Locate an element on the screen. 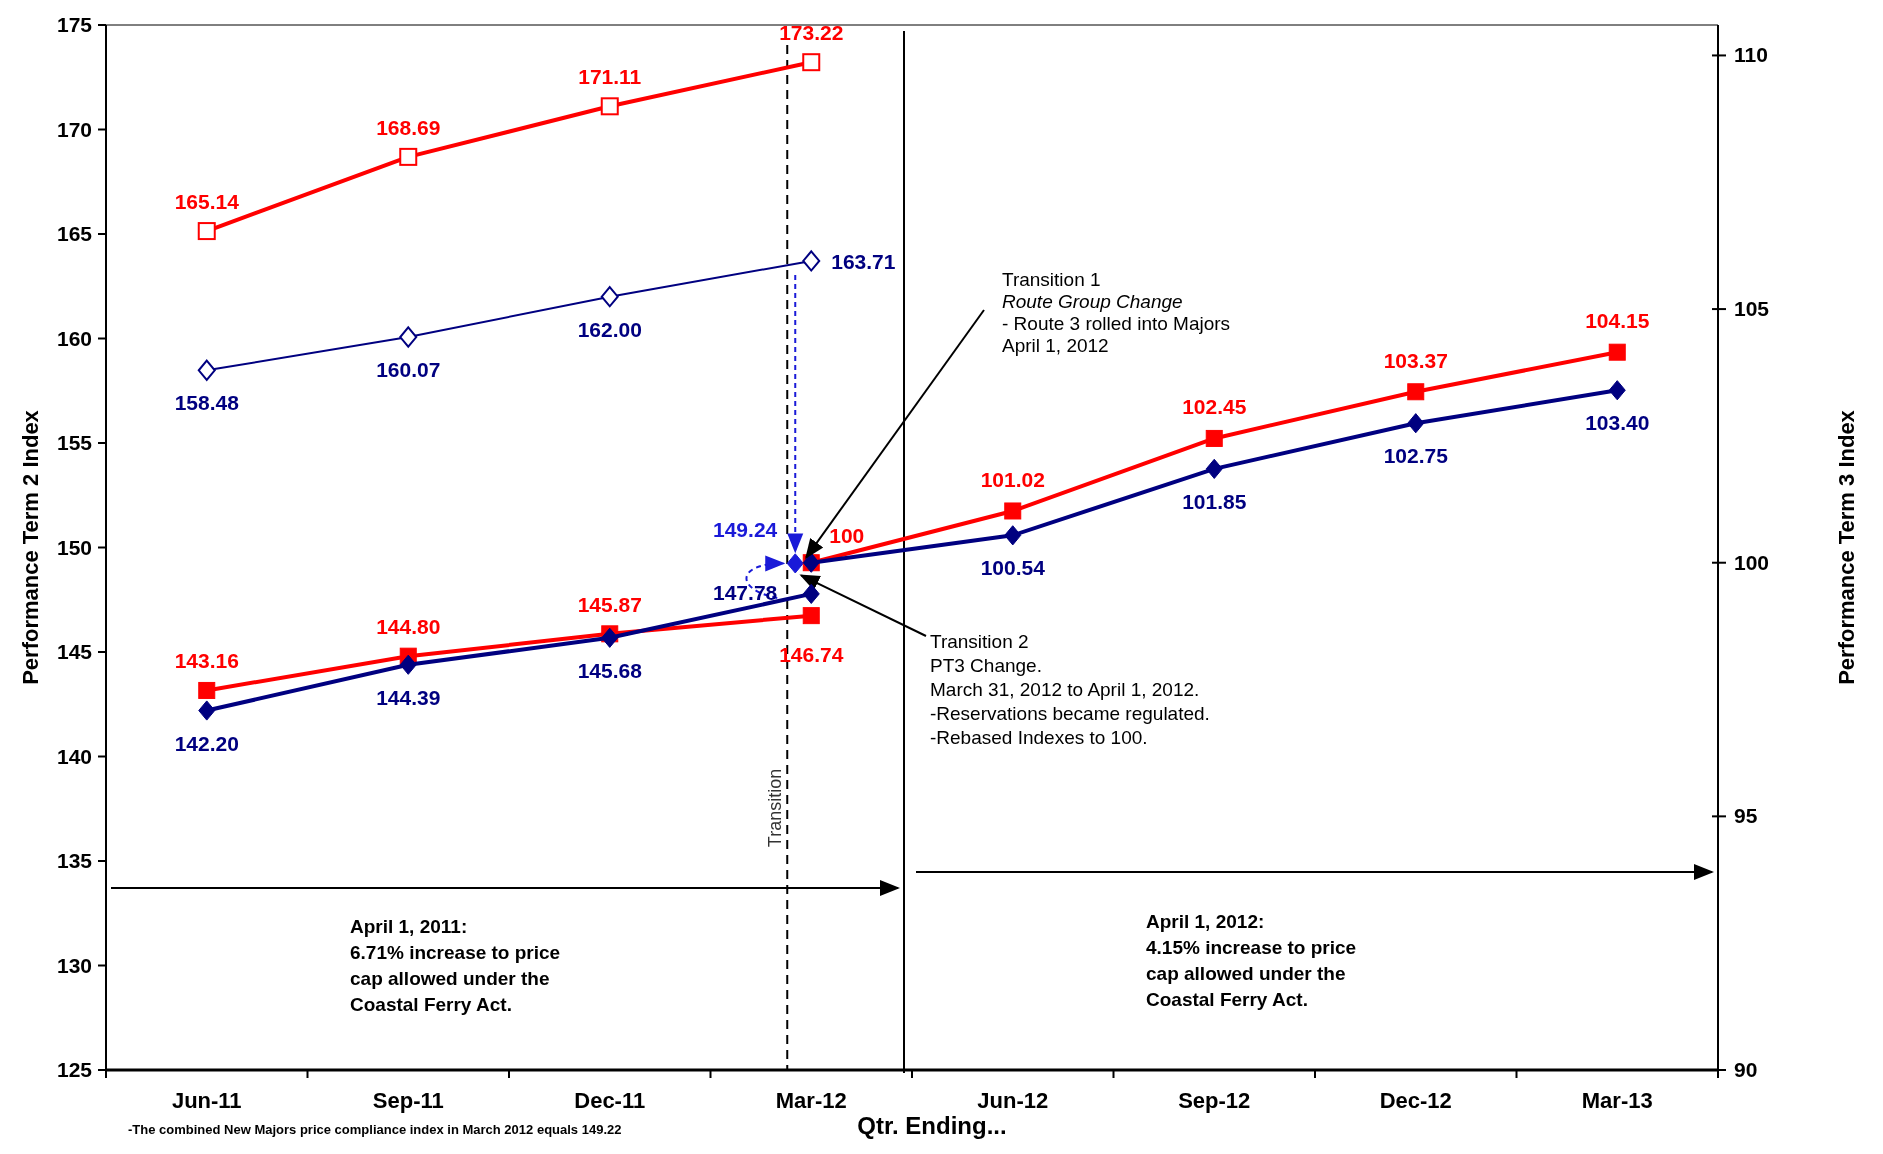  data-label: 145.87 is located at coordinates (609, 604).